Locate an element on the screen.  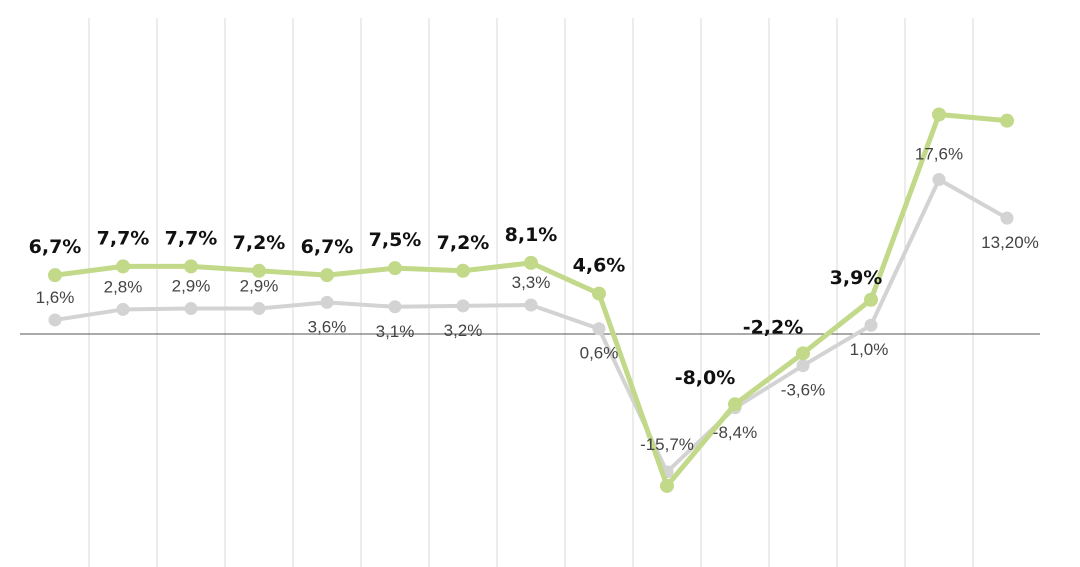
data-label-gray: -8,4% is located at coordinates (735, 432).